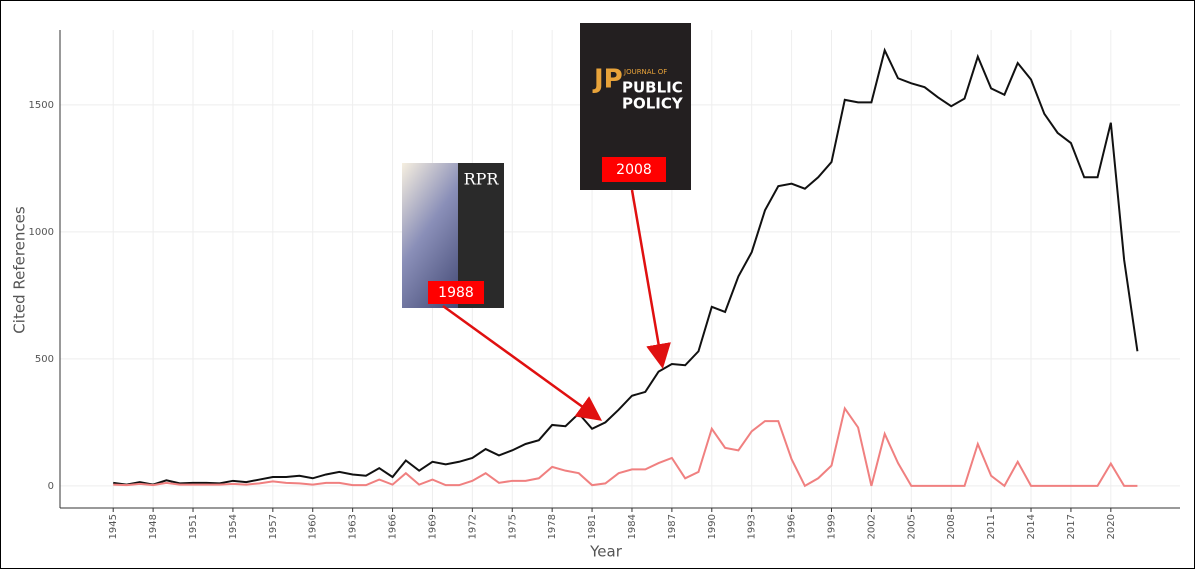 The height and width of the screenshot is (569, 1195). What do you see at coordinates (625, 447) in the screenshot?
I see `series-line` at bounding box center [625, 447].